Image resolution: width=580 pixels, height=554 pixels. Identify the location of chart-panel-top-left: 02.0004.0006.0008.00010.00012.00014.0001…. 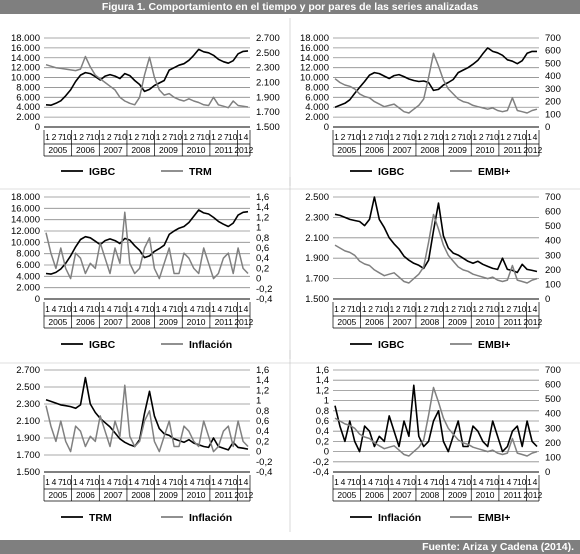
(151, 102).